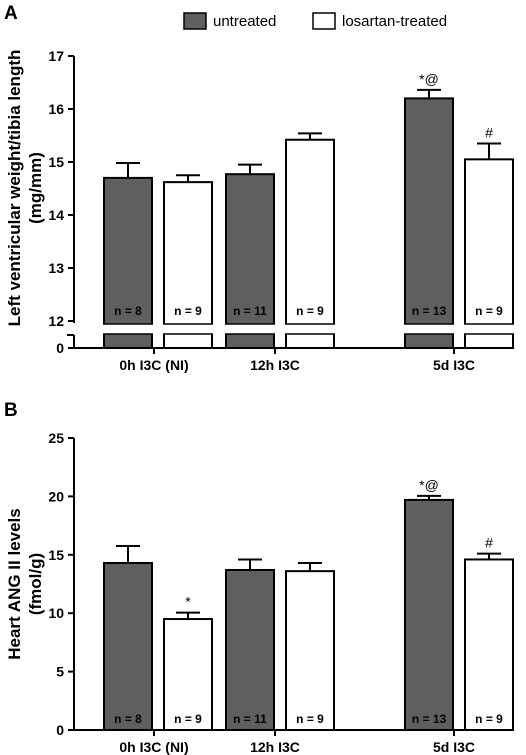 The width and height of the screenshot is (526, 755). I want to click on y-tick-label: 14, so click(56, 215).